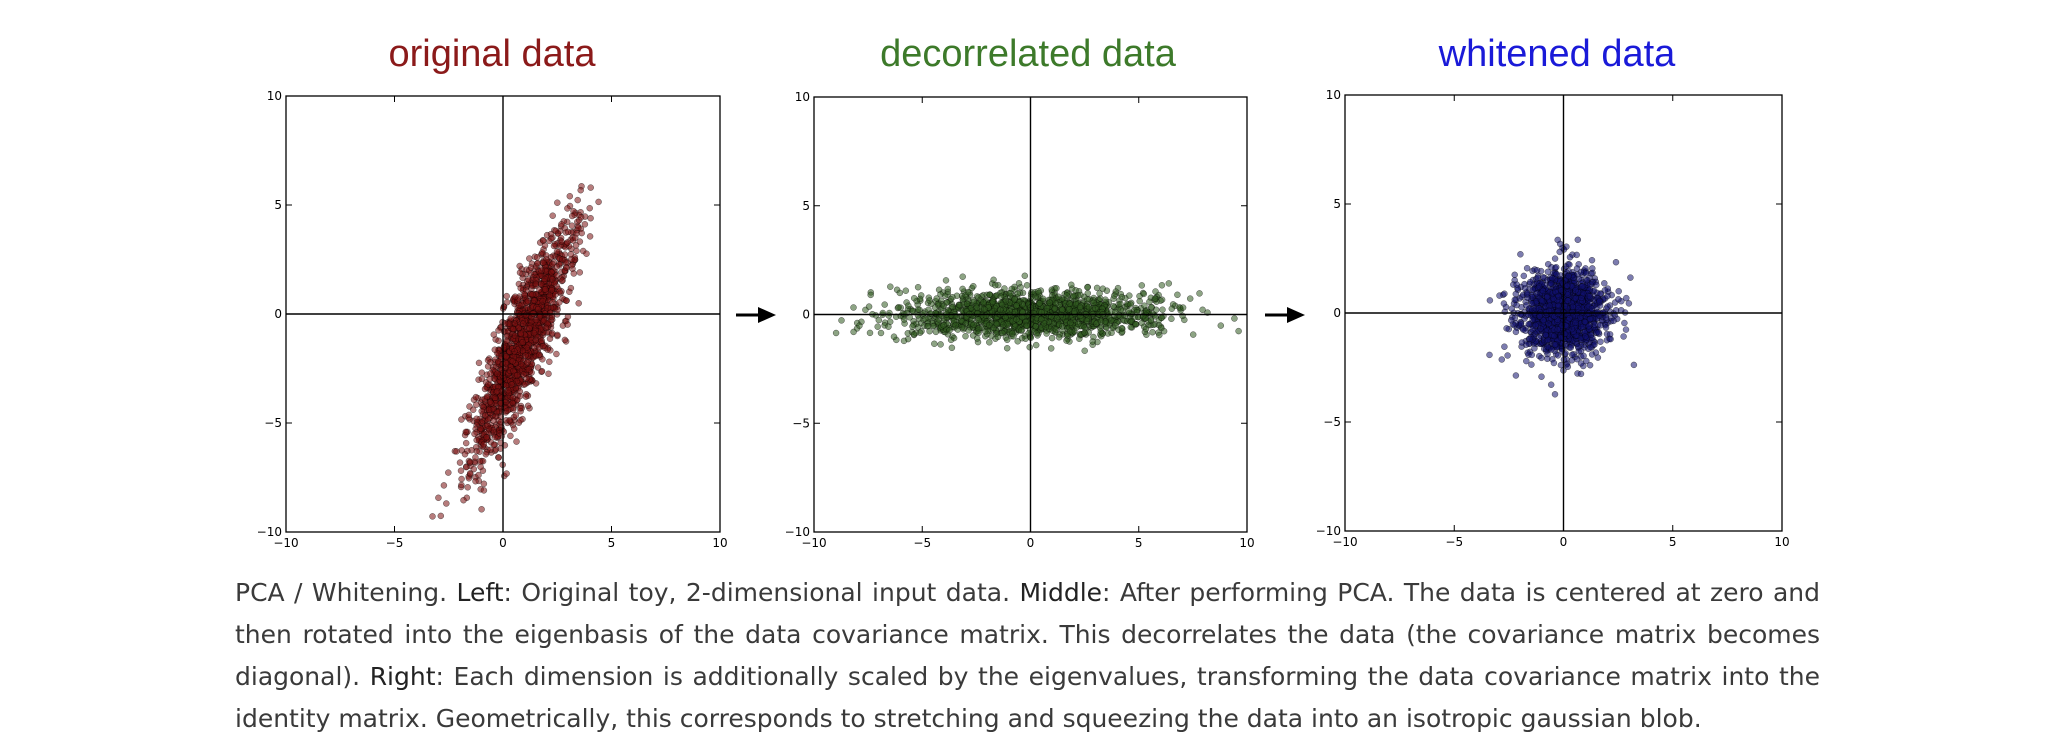  What do you see at coordinates (274, 96) in the screenshot?
I see `y-tick-label: 10` at bounding box center [274, 96].